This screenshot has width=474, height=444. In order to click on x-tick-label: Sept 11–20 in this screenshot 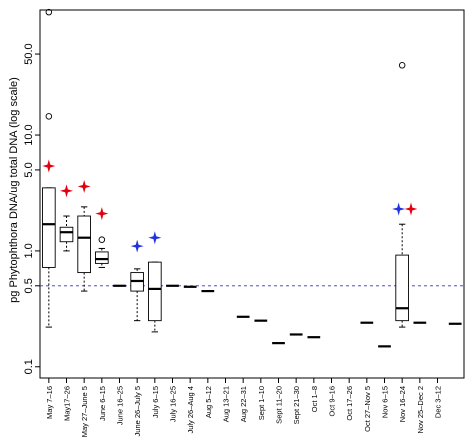, I will do `click(279, 405)`.